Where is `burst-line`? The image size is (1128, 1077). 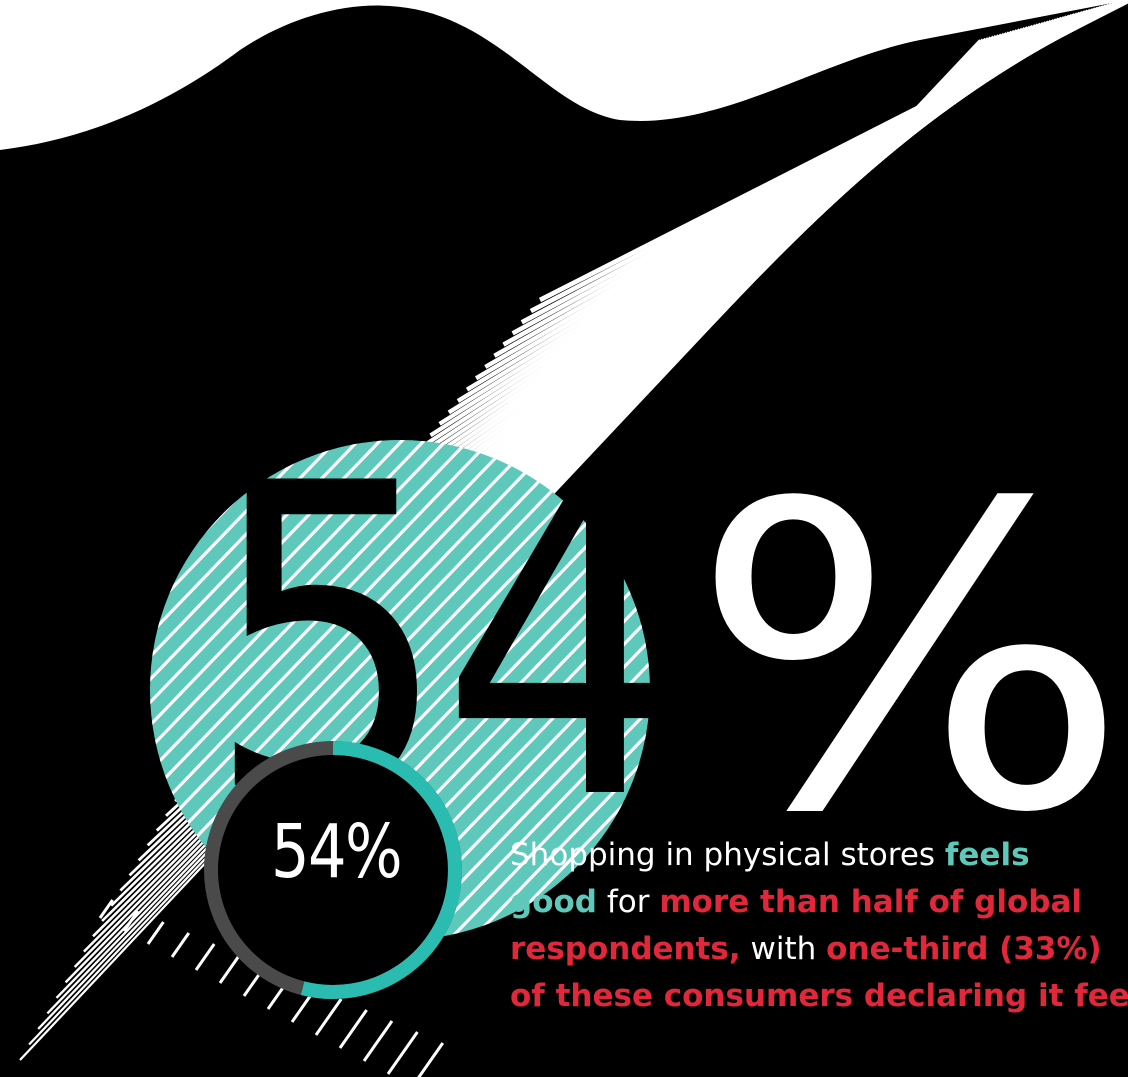 burst-line is located at coordinates (833, 151).